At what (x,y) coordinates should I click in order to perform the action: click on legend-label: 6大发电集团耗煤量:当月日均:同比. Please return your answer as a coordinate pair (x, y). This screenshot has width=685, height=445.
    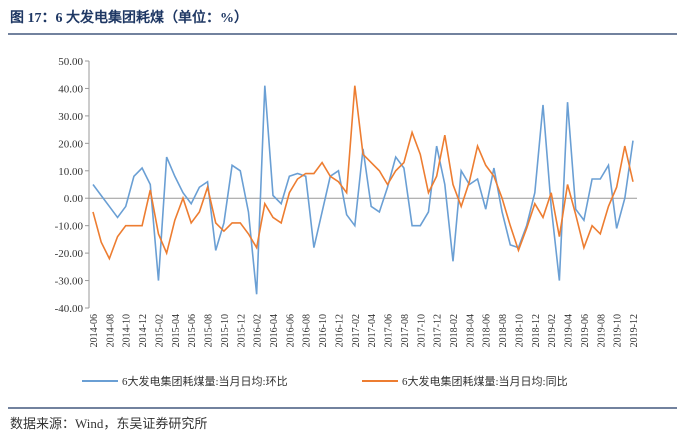
    Looking at the image, I should click on (485, 381).